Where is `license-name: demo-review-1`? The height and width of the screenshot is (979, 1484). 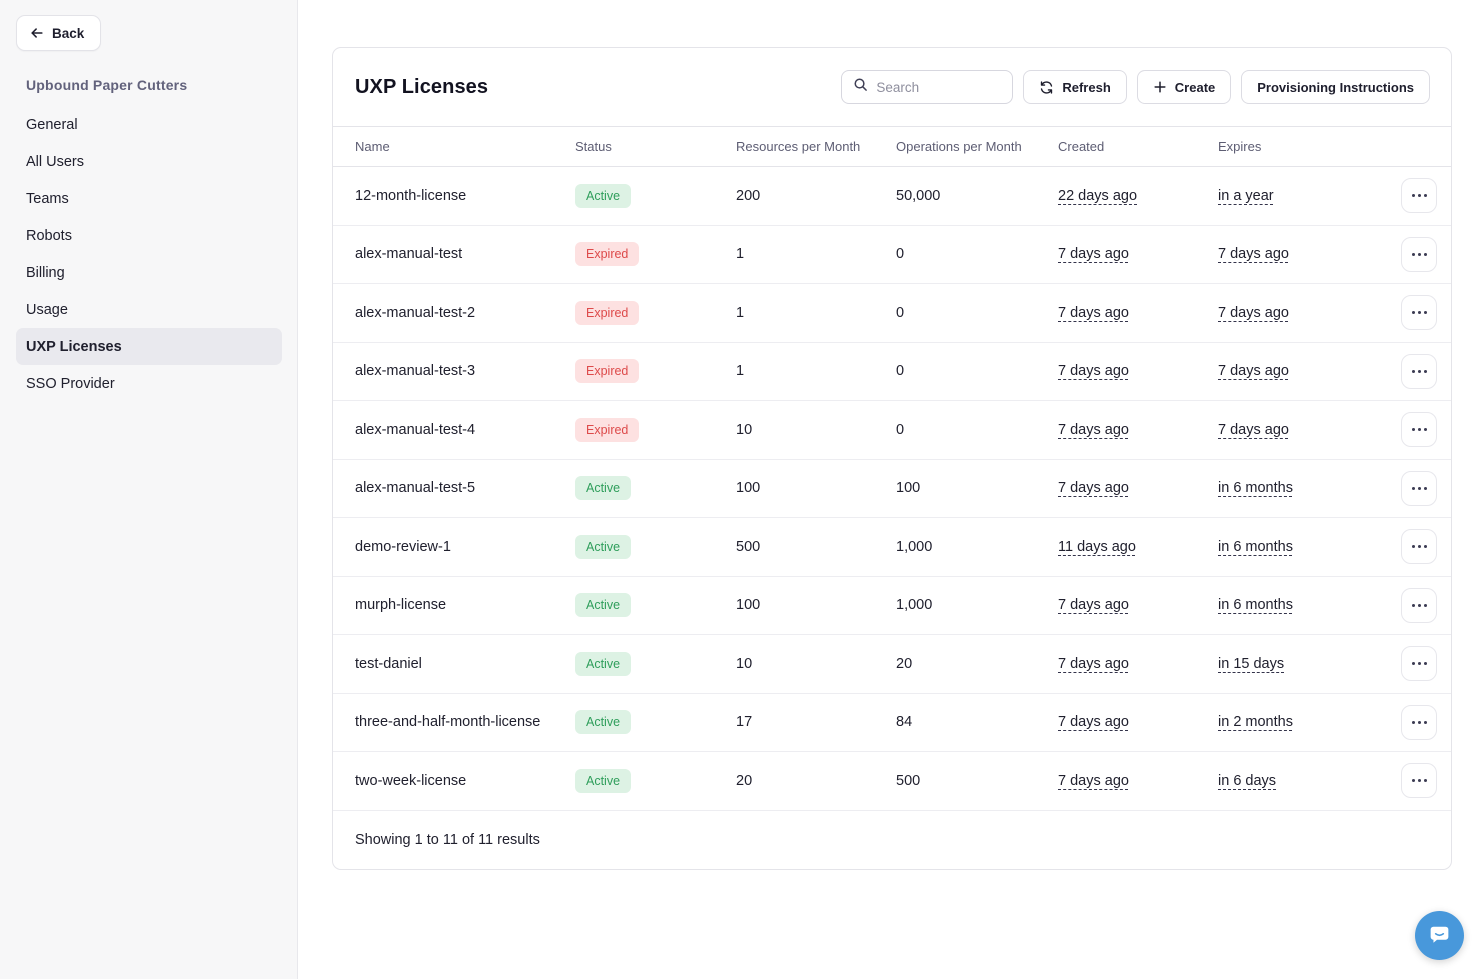
license-name: demo-review-1 is located at coordinates (454, 547).